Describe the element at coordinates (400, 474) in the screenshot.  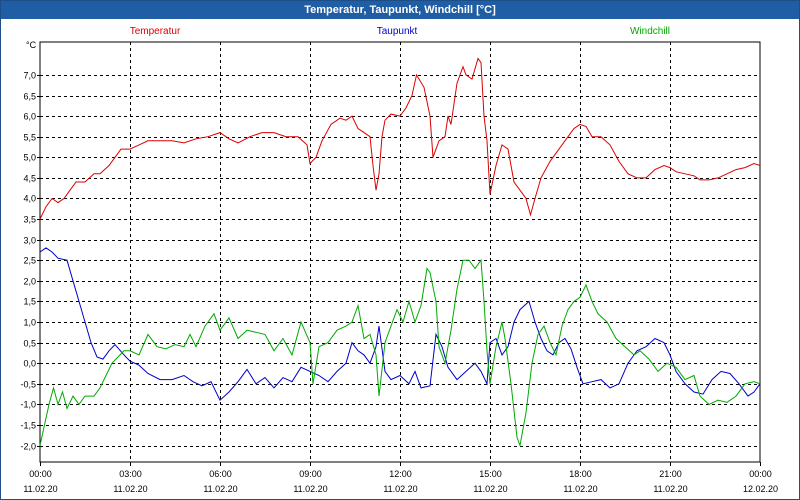
I see `x-tick-time: 12:00` at that location.